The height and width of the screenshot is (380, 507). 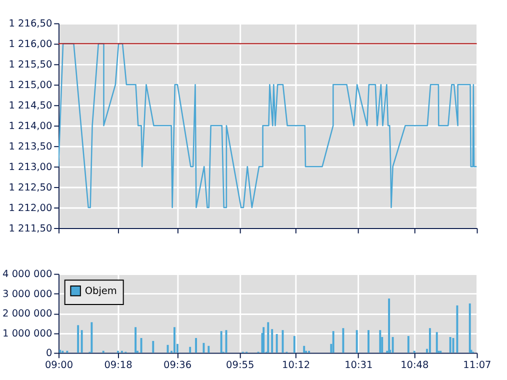 What do you see at coordinates (414, 365) in the screenshot?
I see `x-tick-label: 10:48` at bounding box center [414, 365].